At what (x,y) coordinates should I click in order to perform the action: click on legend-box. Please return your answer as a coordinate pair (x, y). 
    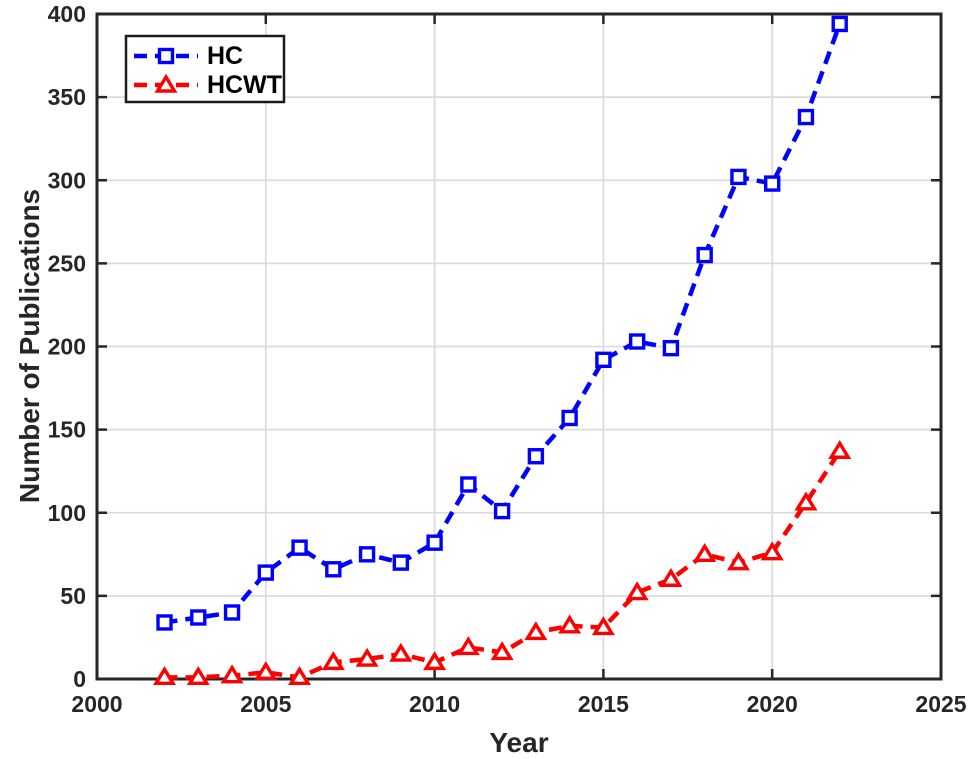
    Looking at the image, I should click on (205, 69).